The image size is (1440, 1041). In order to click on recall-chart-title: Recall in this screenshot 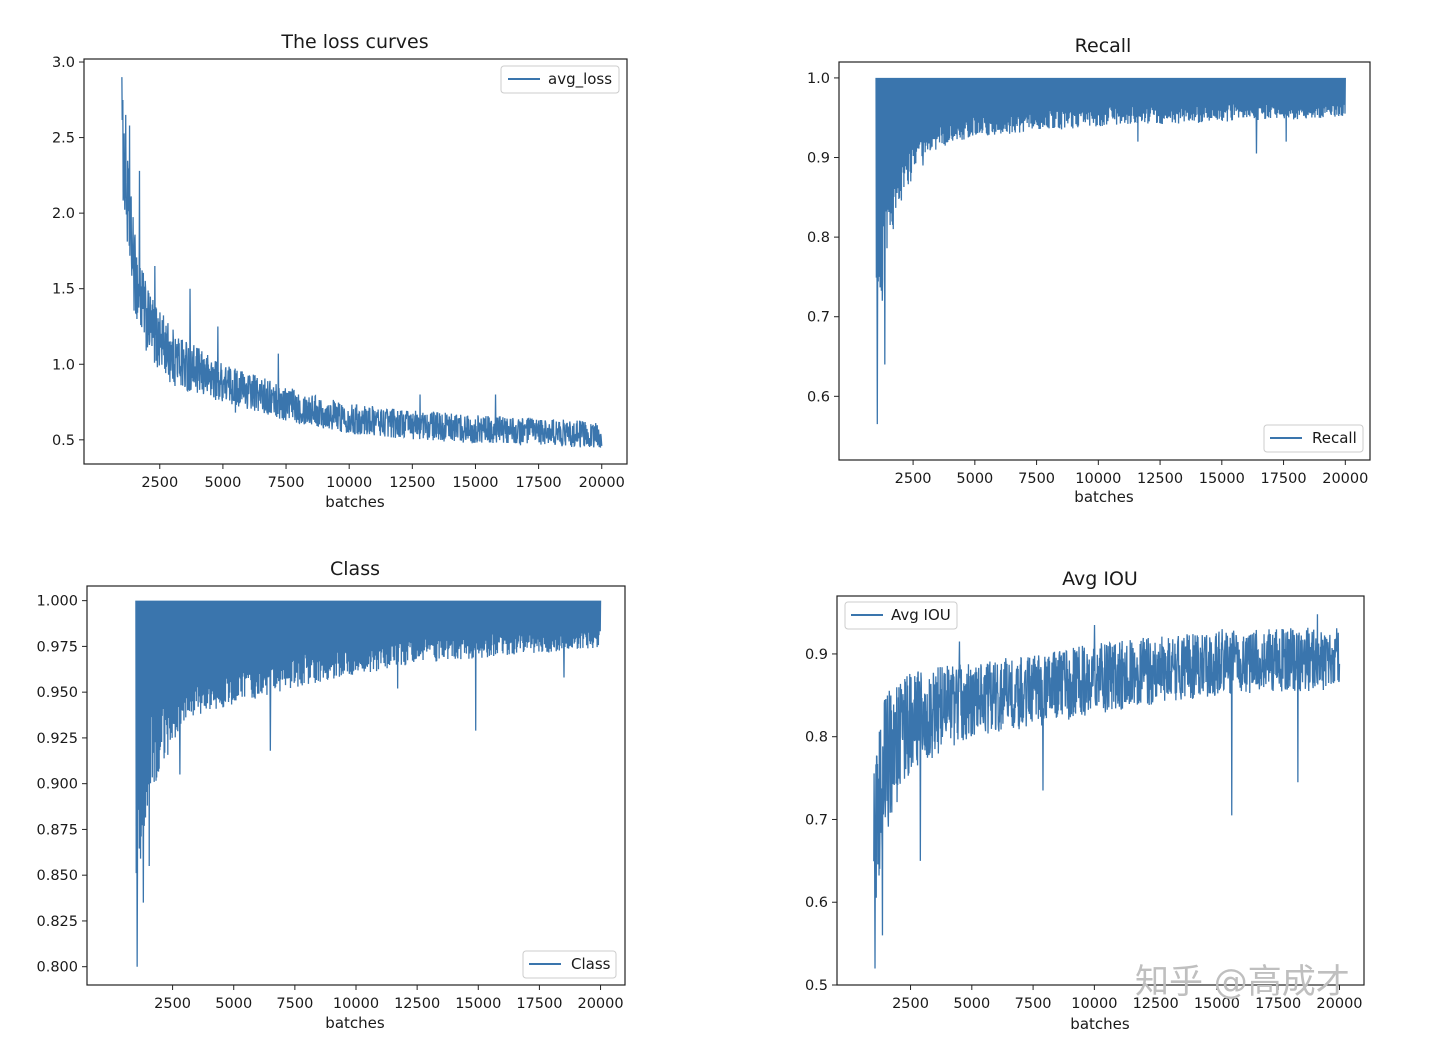, I will do `click(1103, 46)`.